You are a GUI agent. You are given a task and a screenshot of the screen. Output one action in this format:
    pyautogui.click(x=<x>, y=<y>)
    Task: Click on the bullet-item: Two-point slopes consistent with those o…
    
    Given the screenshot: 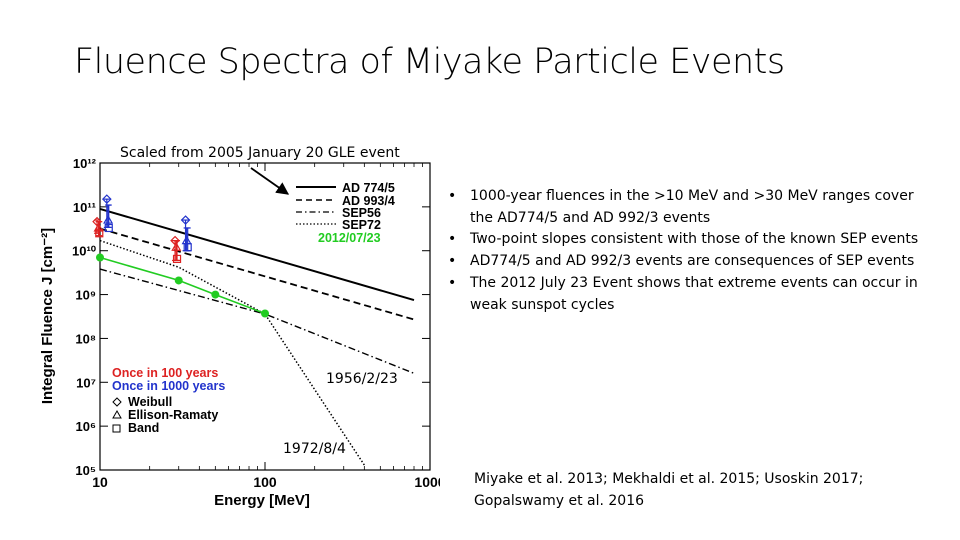 What is the action you would take?
    pyautogui.click(x=693, y=240)
    